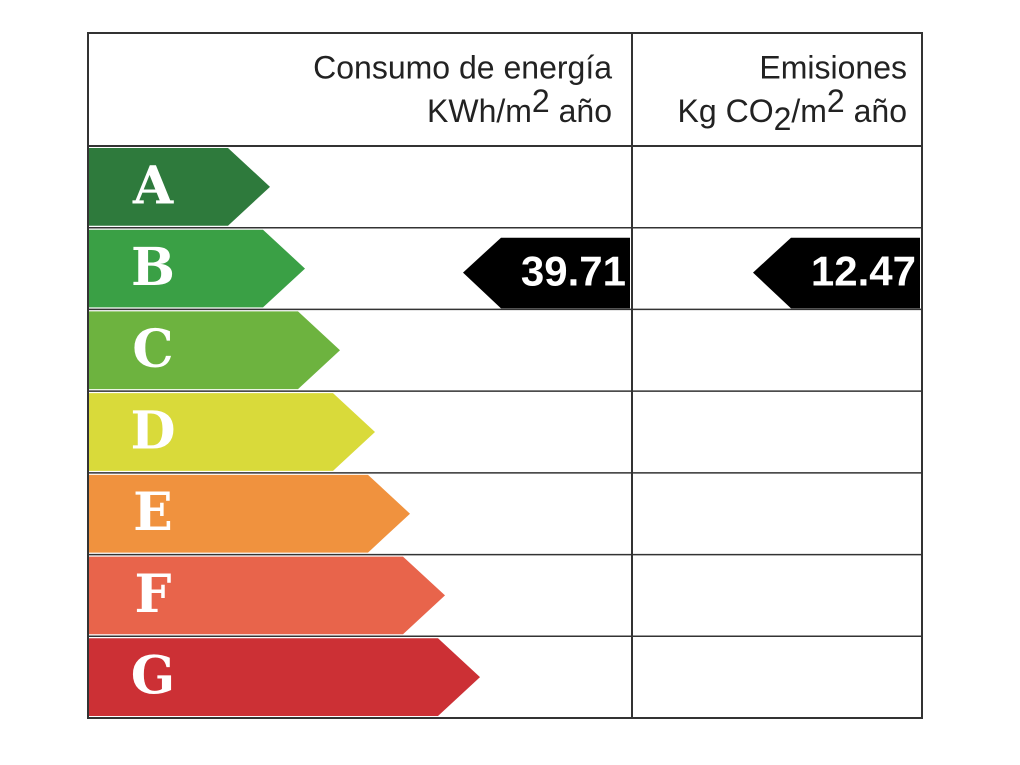 The image size is (1020, 765). I want to click on rating-letter: E, so click(153, 512).